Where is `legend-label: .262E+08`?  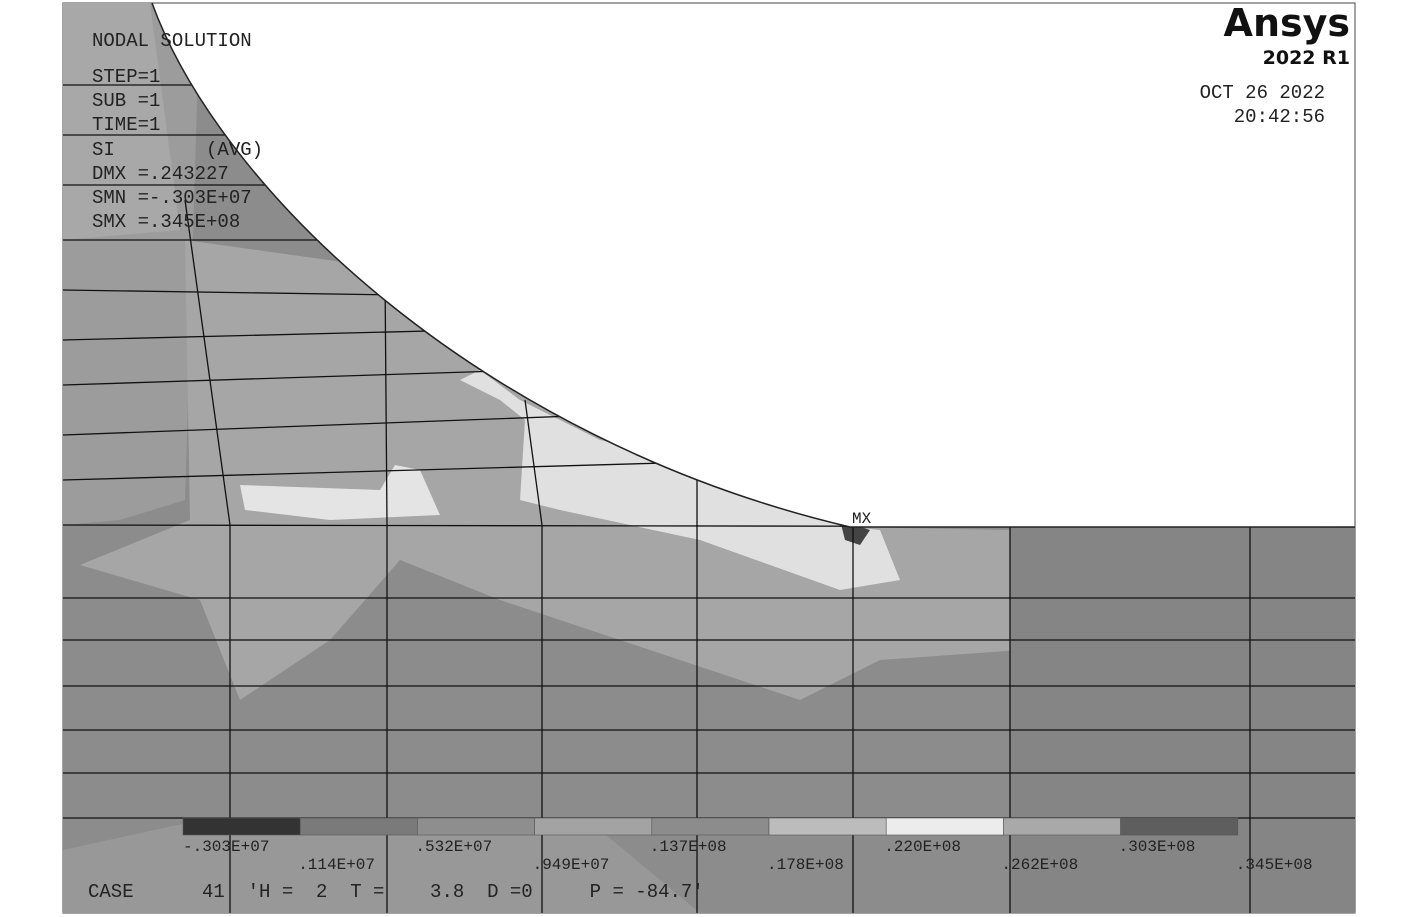
legend-label: .262E+08 is located at coordinates (1039, 865).